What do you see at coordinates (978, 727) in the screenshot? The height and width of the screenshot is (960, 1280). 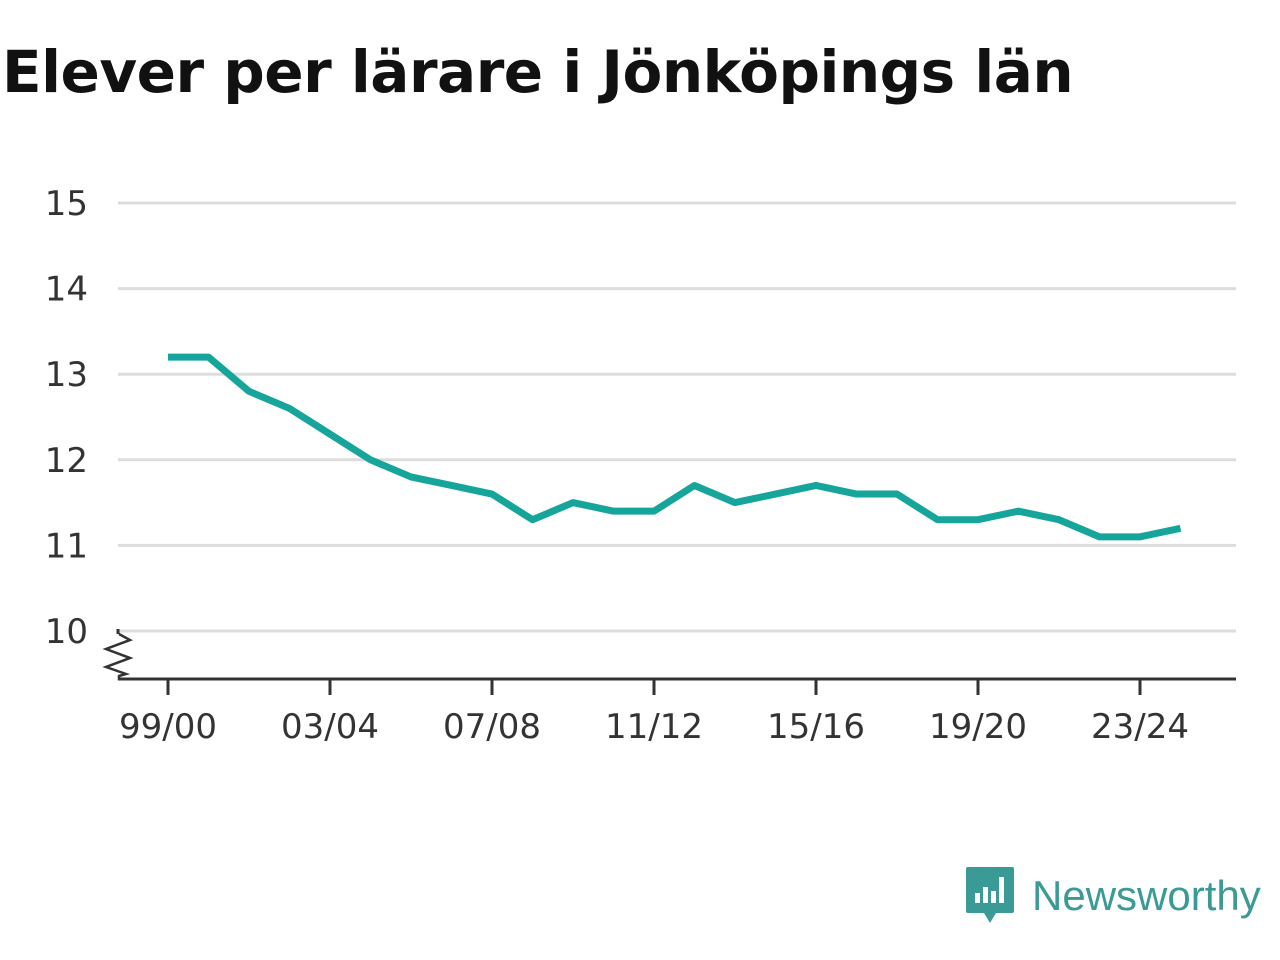 I see `x-tick-label: 19/20` at bounding box center [978, 727].